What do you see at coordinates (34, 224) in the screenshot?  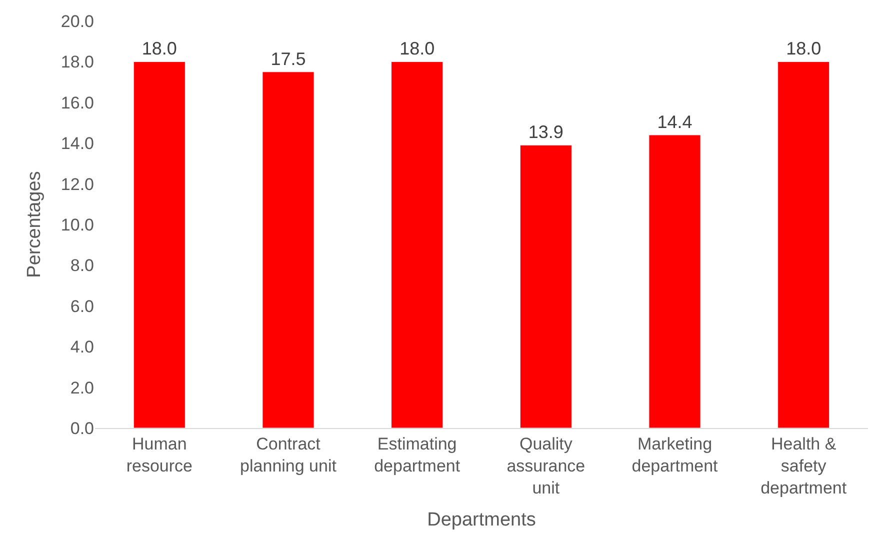 I see `y-axis-title: Percentages` at bounding box center [34, 224].